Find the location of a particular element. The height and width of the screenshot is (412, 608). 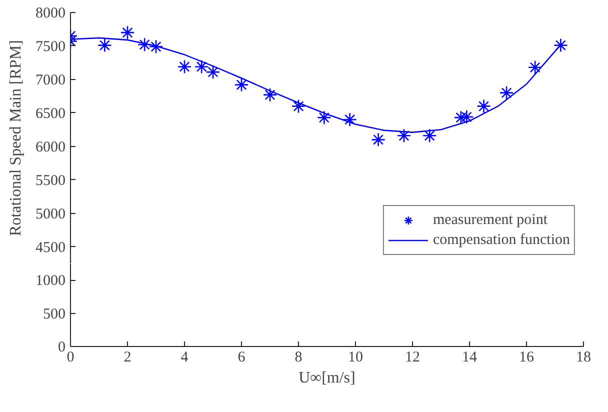

x-tick-label: 16 is located at coordinates (526, 358).